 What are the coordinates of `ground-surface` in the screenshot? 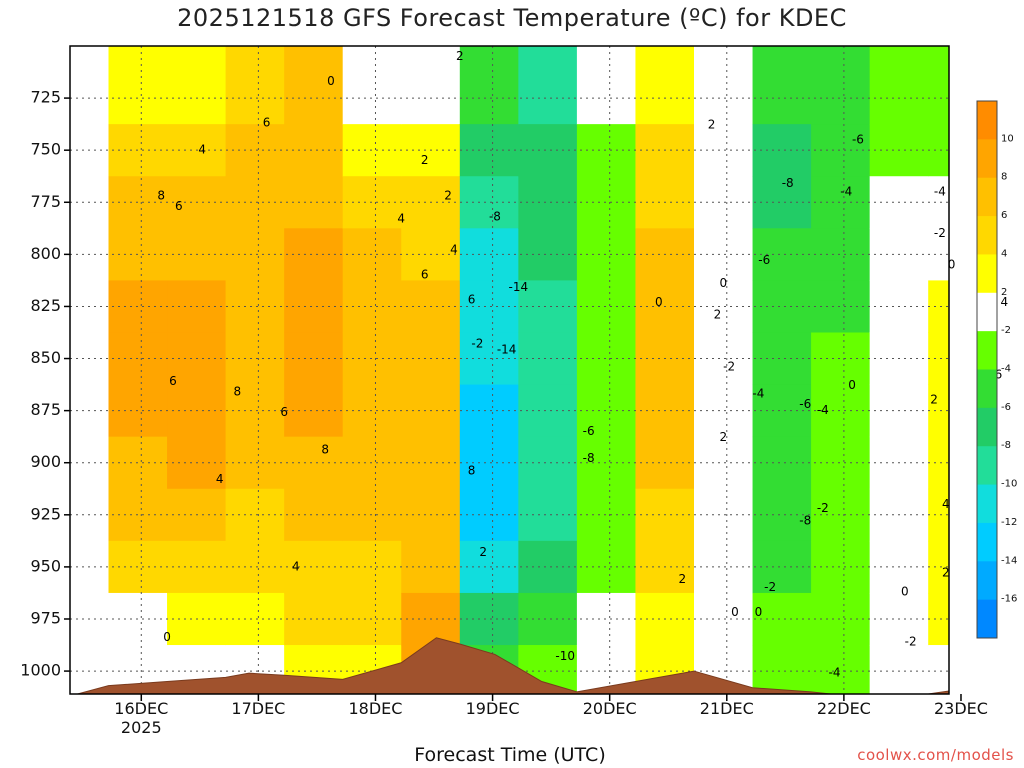 It's located at (512, 665).